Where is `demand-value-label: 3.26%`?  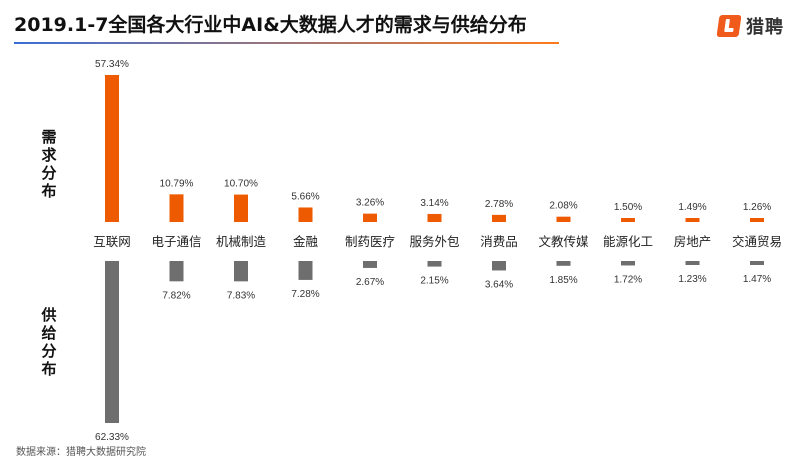 demand-value-label: 3.26% is located at coordinates (370, 203).